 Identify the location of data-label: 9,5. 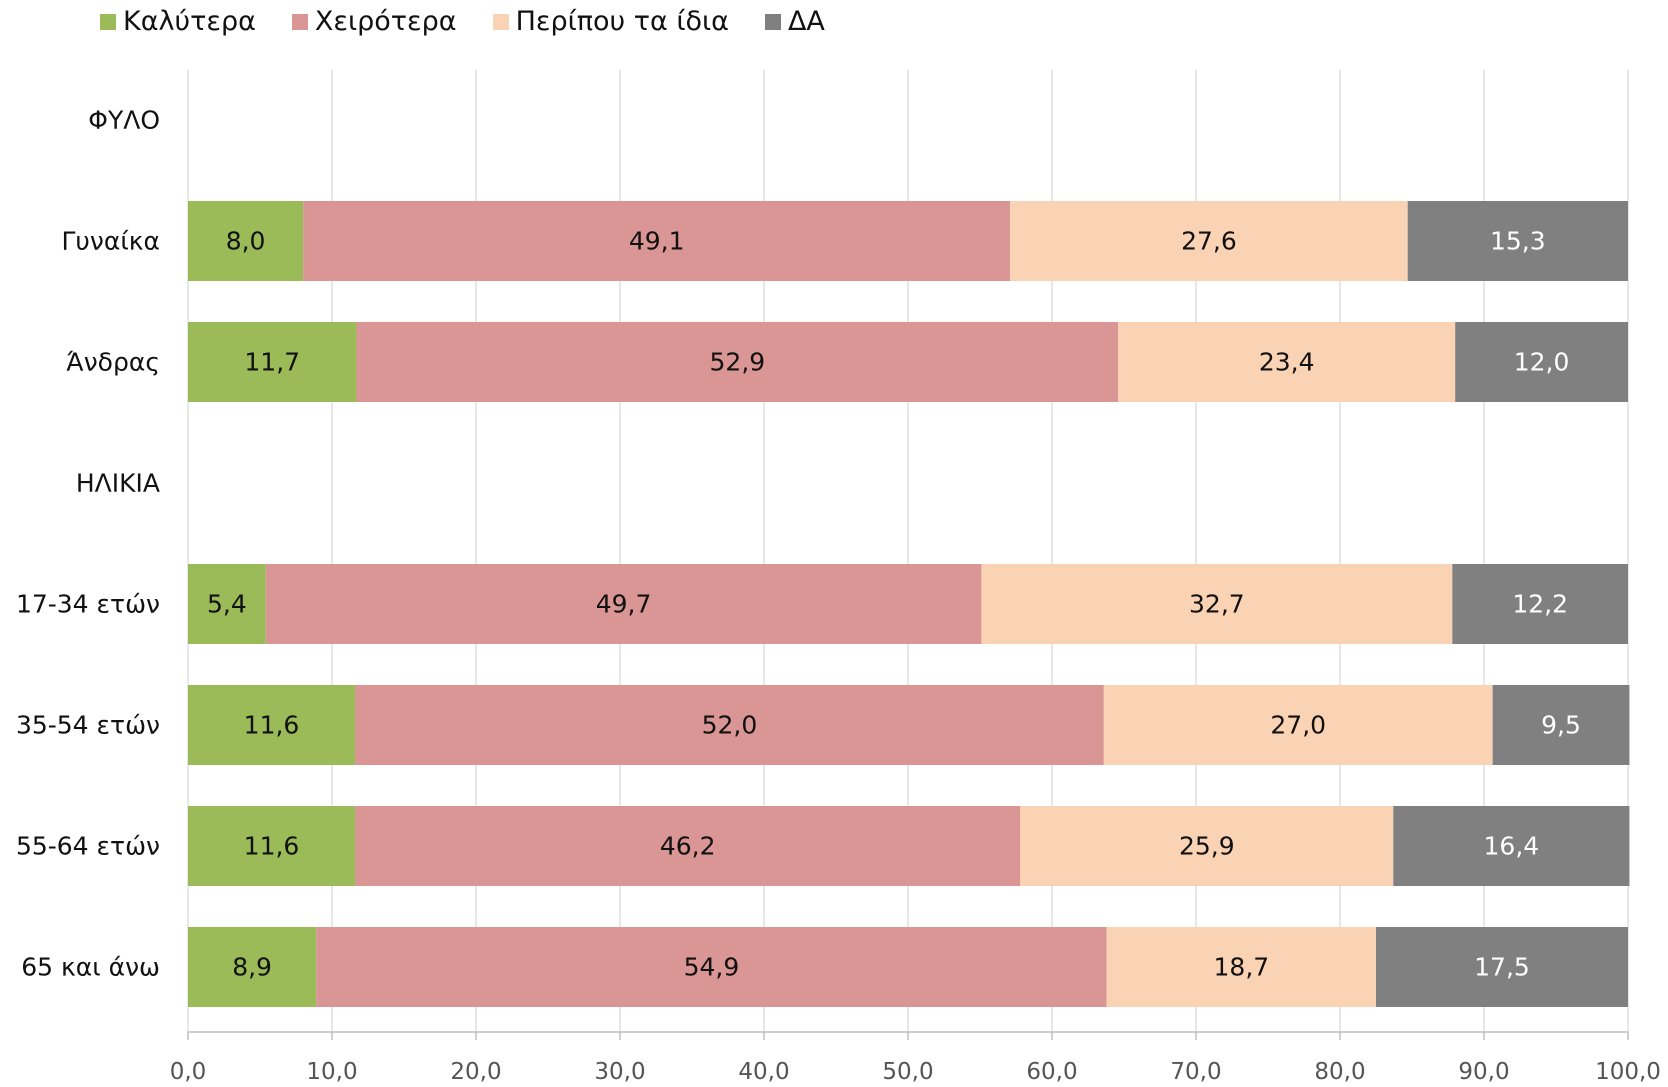
(1561, 725).